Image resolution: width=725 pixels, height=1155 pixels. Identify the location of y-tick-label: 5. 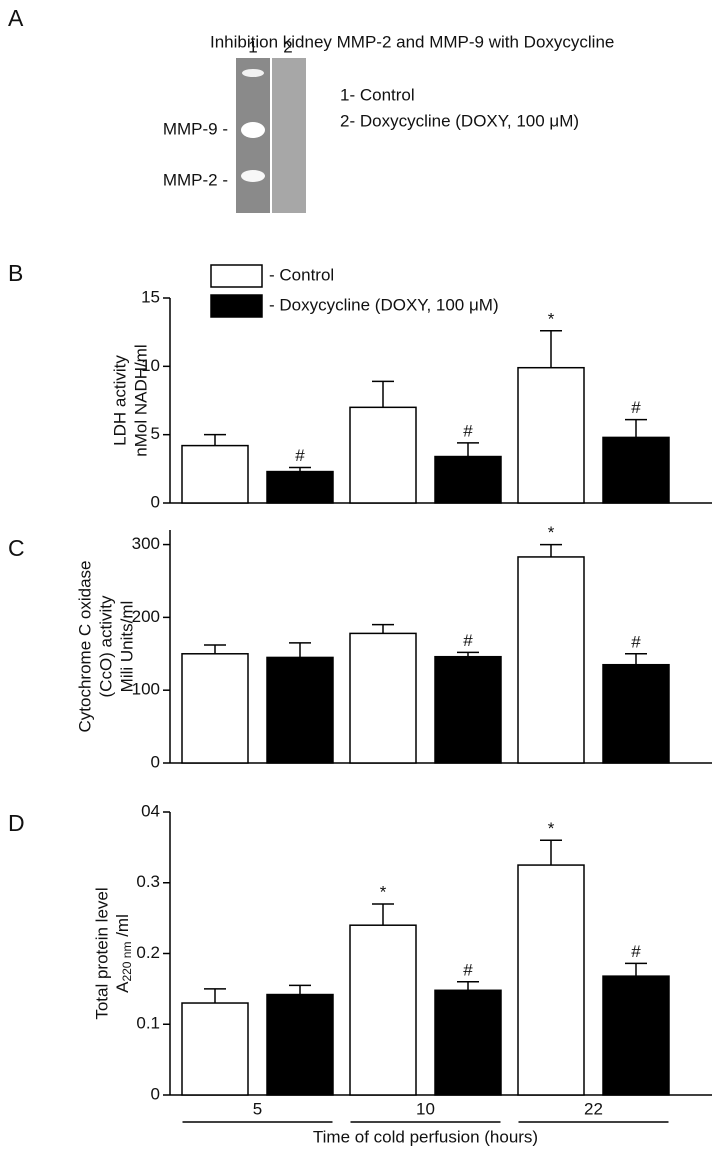
(155, 433).